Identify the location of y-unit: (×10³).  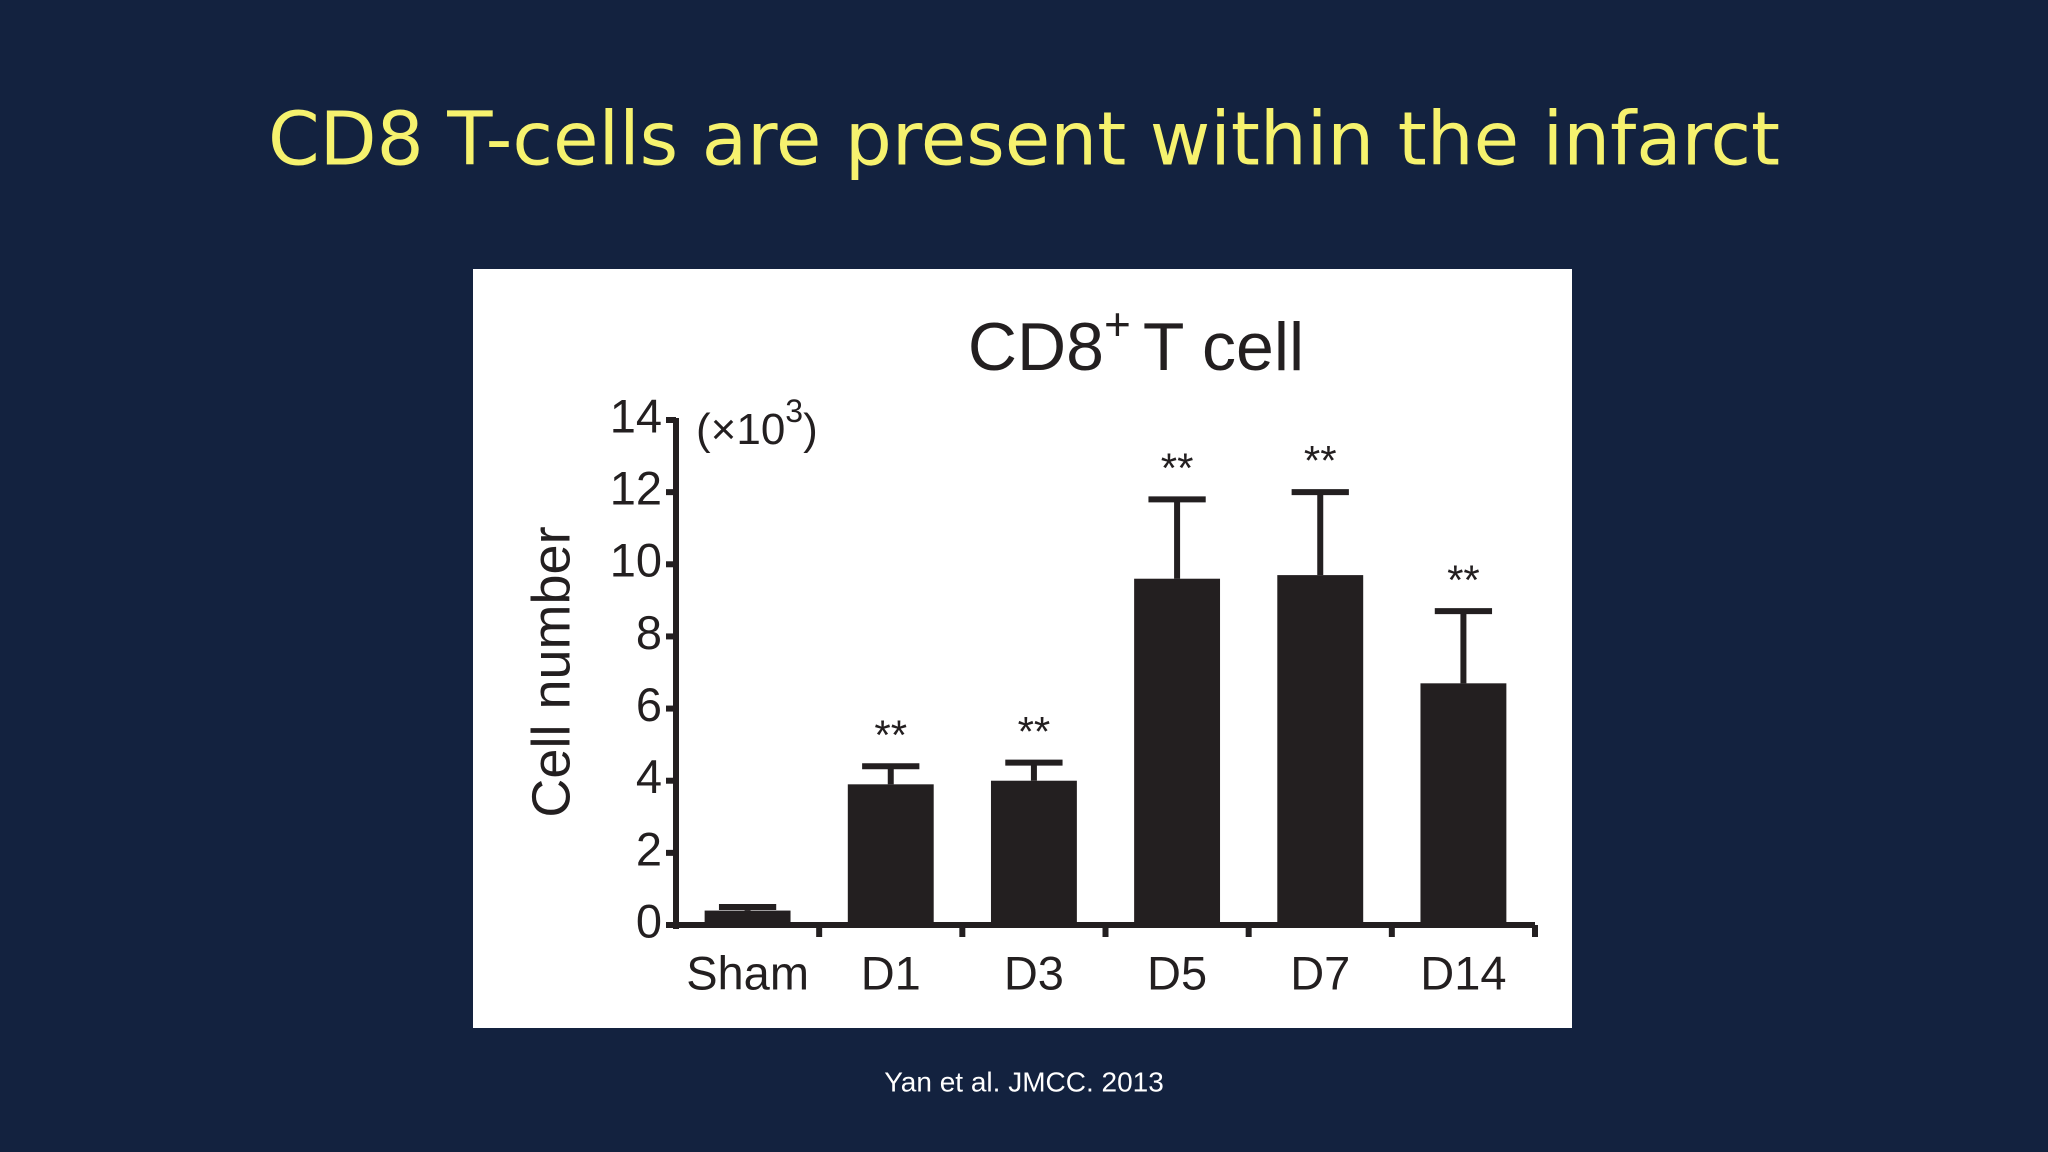
(757, 423).